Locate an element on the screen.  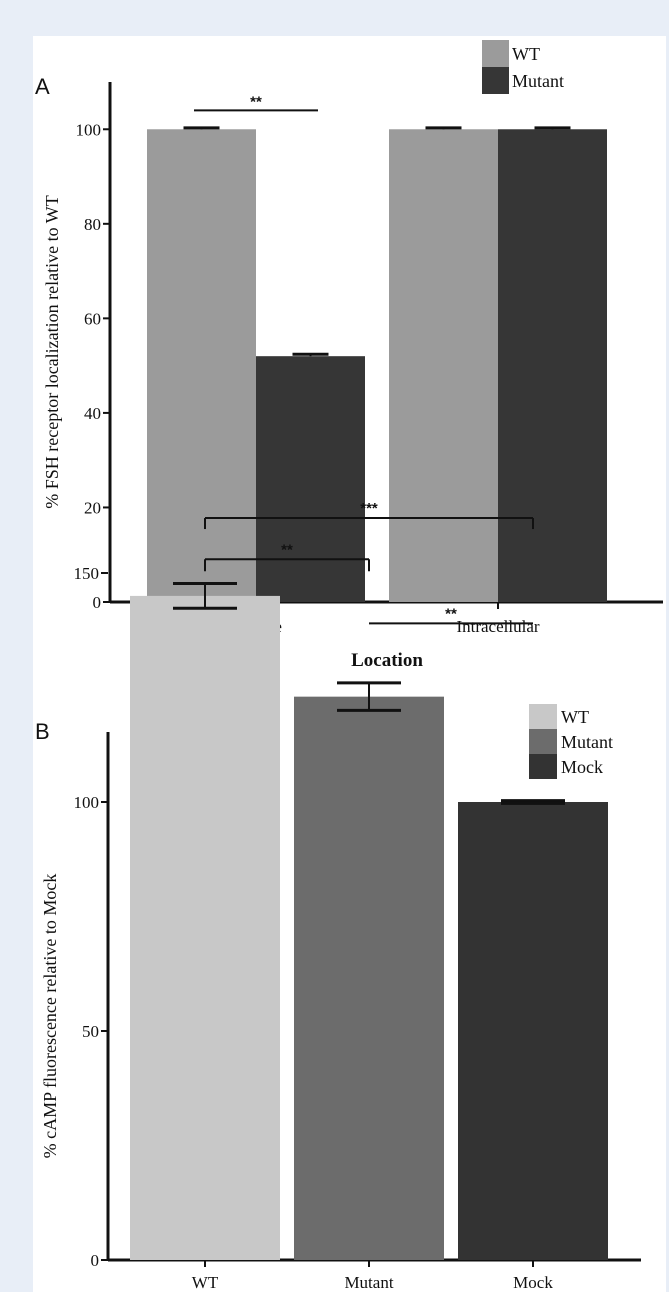
bar-wt is located at coordinates (205, 927).